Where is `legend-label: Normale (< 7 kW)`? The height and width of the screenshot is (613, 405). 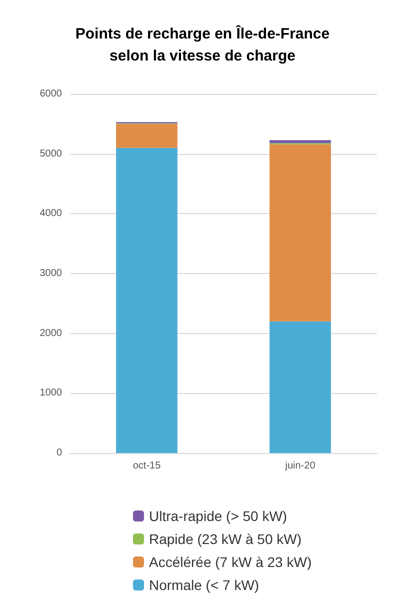
legend-label: Normale (< 7 kW) is located at coordinates (204, 585).